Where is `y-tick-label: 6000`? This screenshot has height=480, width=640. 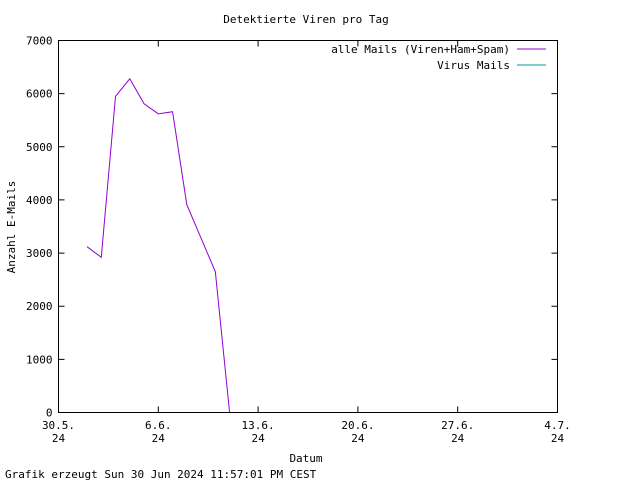
y-tick-label: 6000 is located at coordinates (39, 94).